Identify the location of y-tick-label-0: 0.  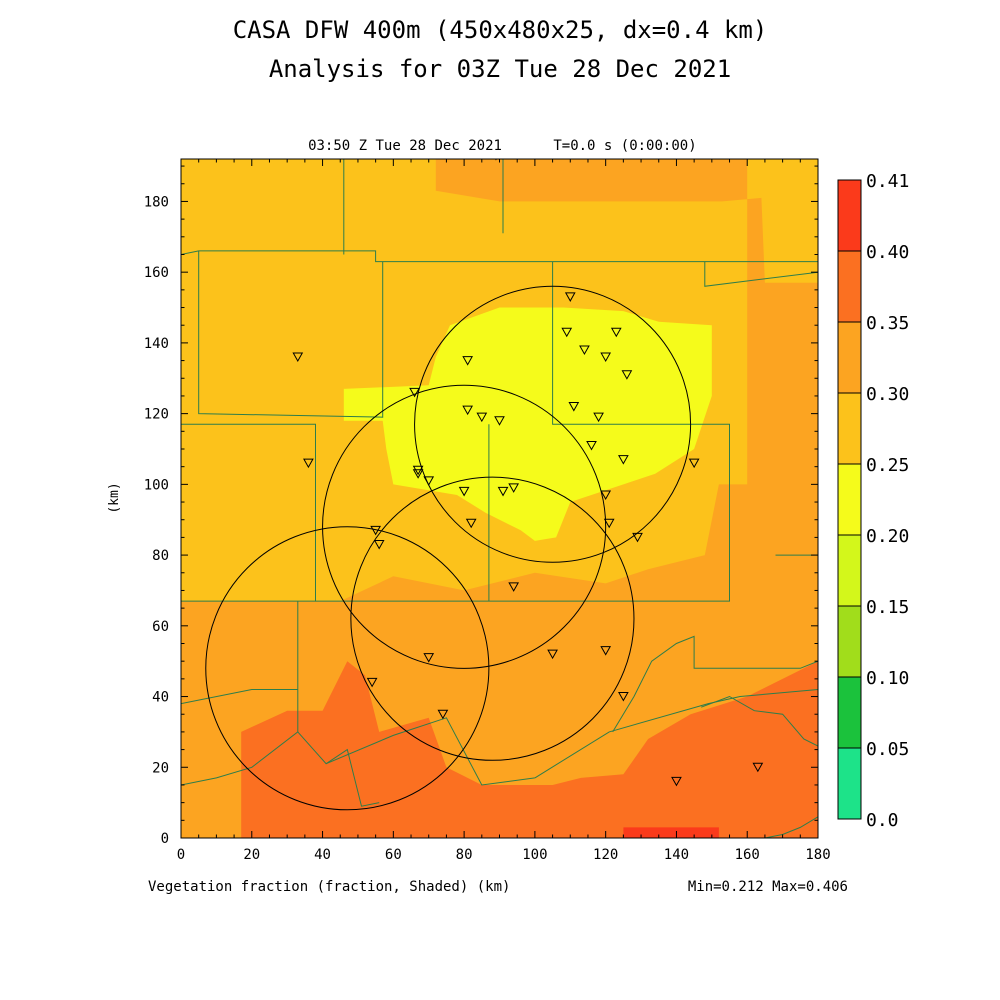
(165, 839).